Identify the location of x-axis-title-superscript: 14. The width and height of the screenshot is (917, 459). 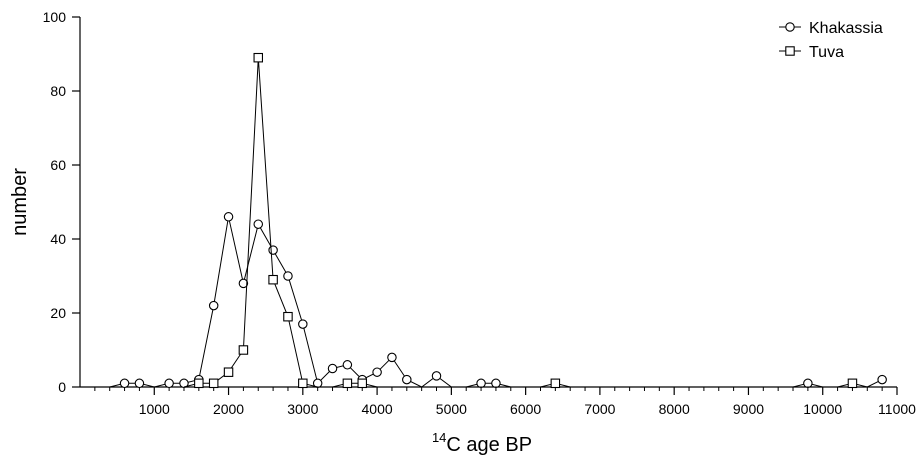
(439, 437).